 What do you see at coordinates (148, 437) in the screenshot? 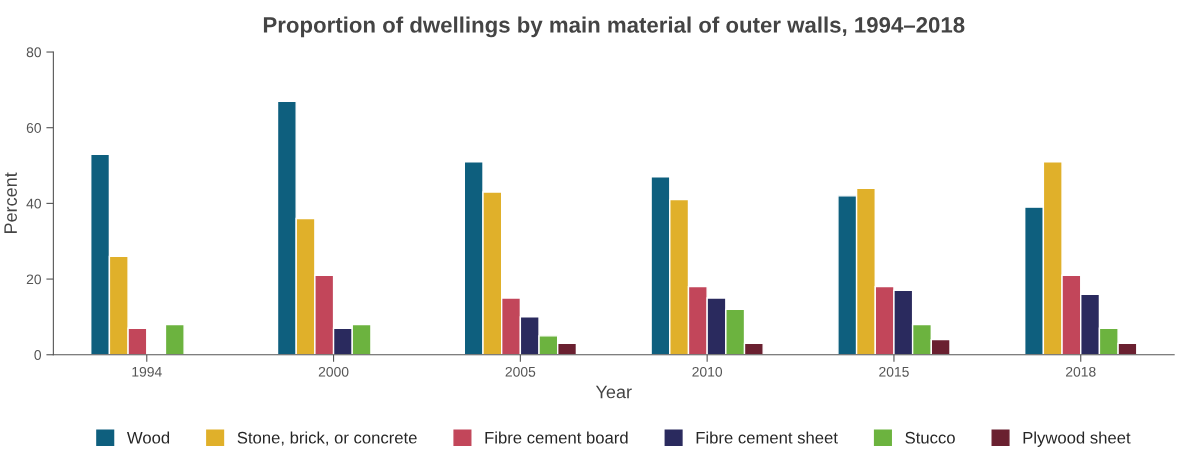
I see `legend-label: Wood` at bounding box center [148, 437].